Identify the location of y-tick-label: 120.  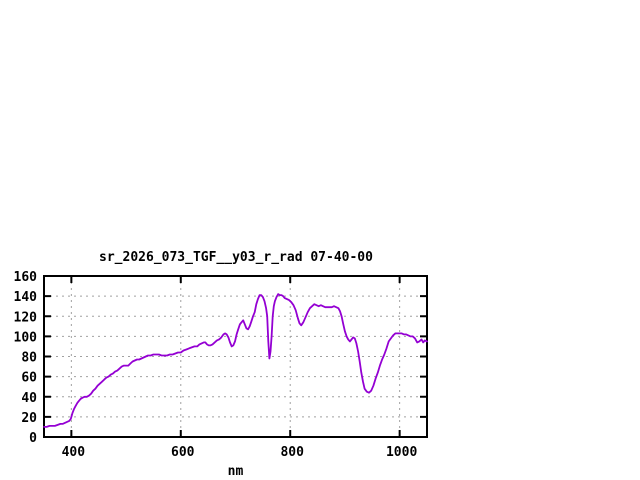
(26, 317).